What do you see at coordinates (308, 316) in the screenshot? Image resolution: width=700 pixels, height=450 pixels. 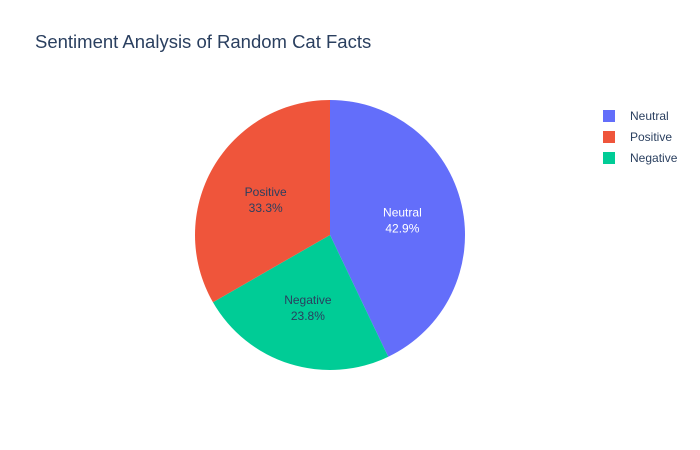 I see `slice-percent-negative: 23.8%` at bounding box center [308, 316].